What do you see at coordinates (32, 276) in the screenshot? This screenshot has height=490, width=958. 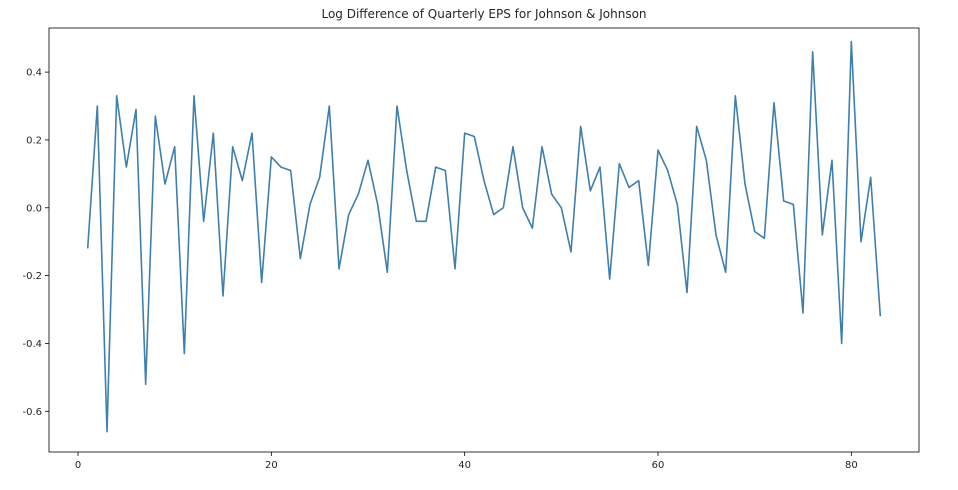 I see `y-tick-label: -0.2` at bounding box center [32, 276].